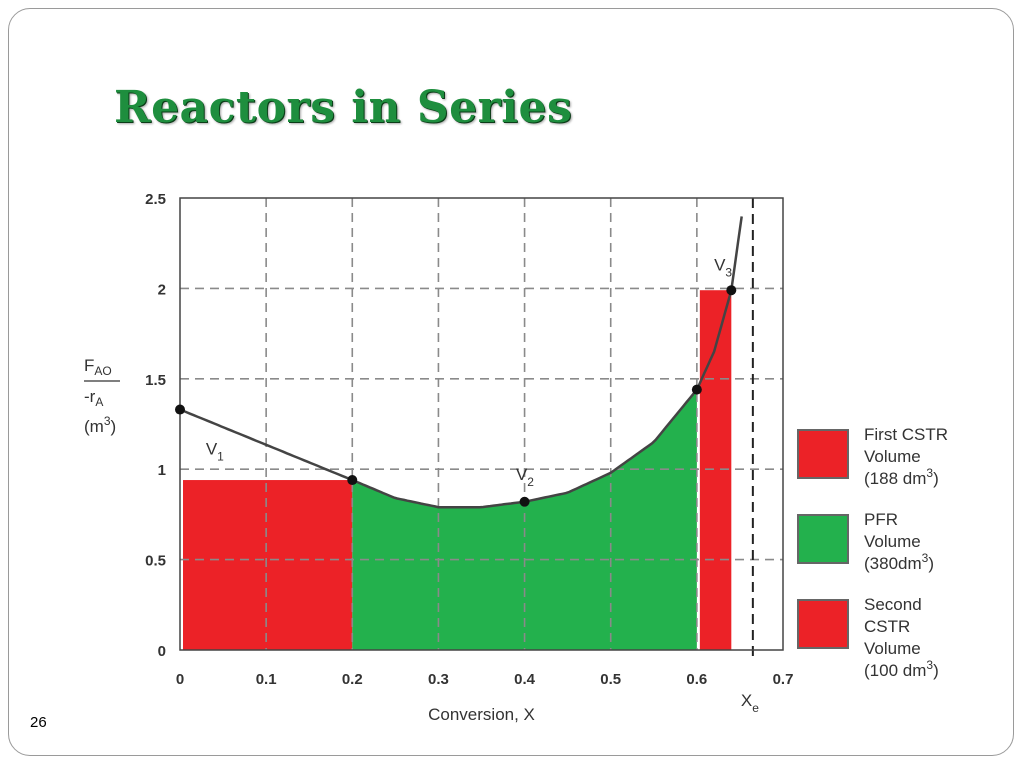  I want to click on x-tick-label: 0.1, so click(266, 679).